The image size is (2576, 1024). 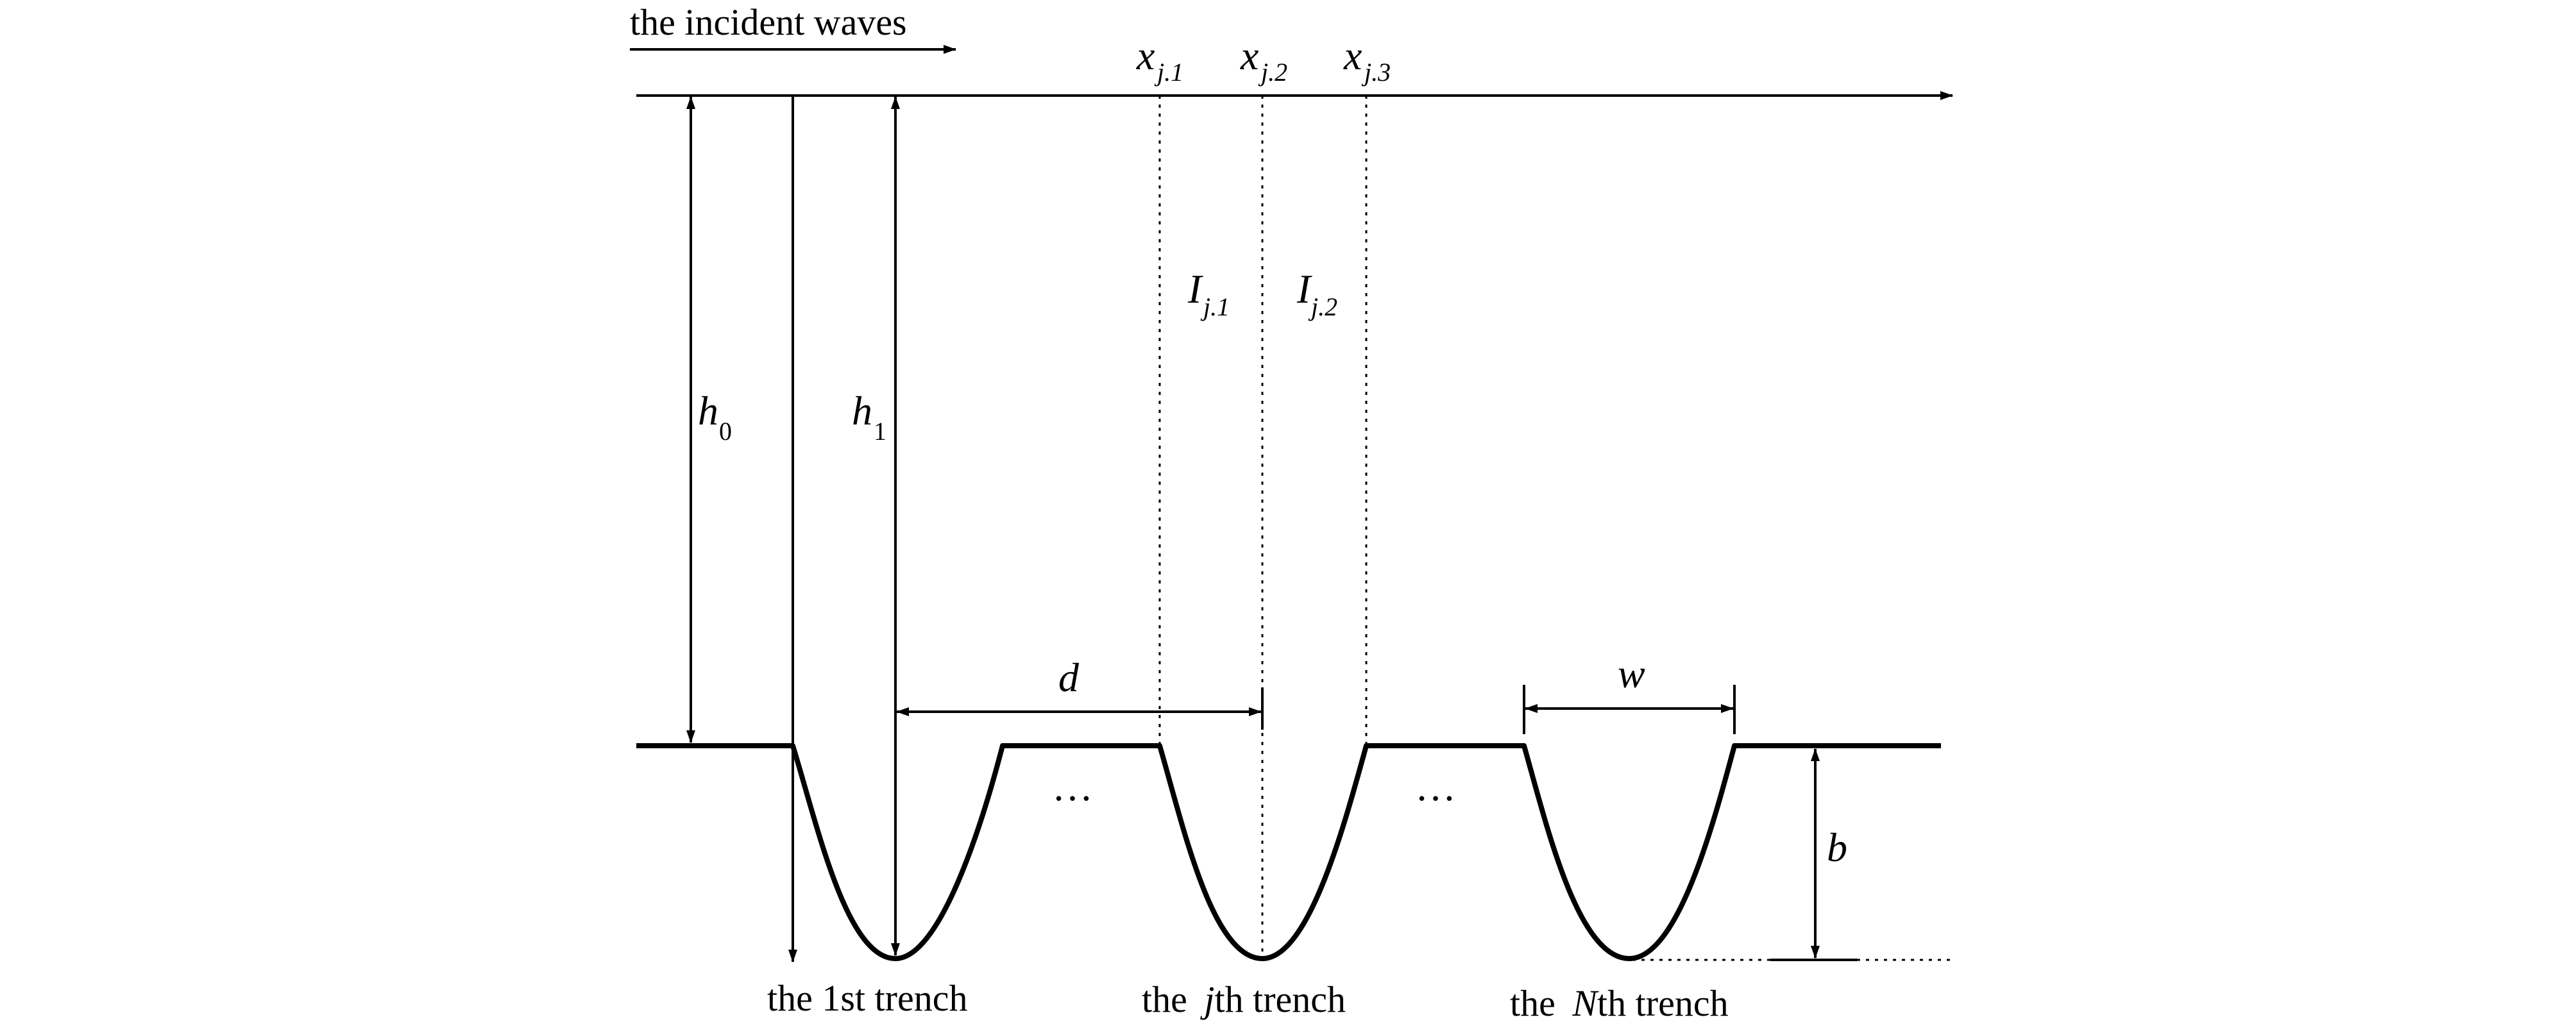 I want to click on x-j2-label: x j.2, so click(x=1263, y=60).